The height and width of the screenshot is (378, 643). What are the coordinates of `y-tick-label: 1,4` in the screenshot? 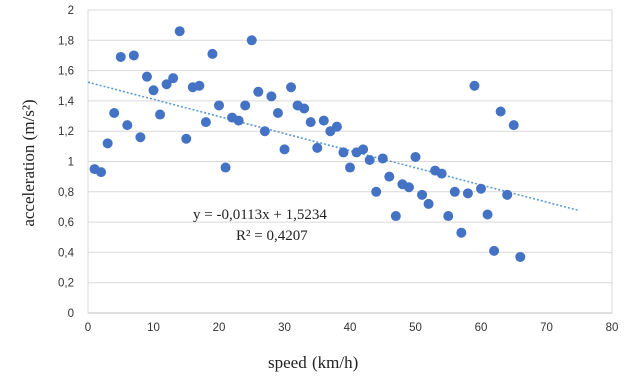 It's located at (66, 102).